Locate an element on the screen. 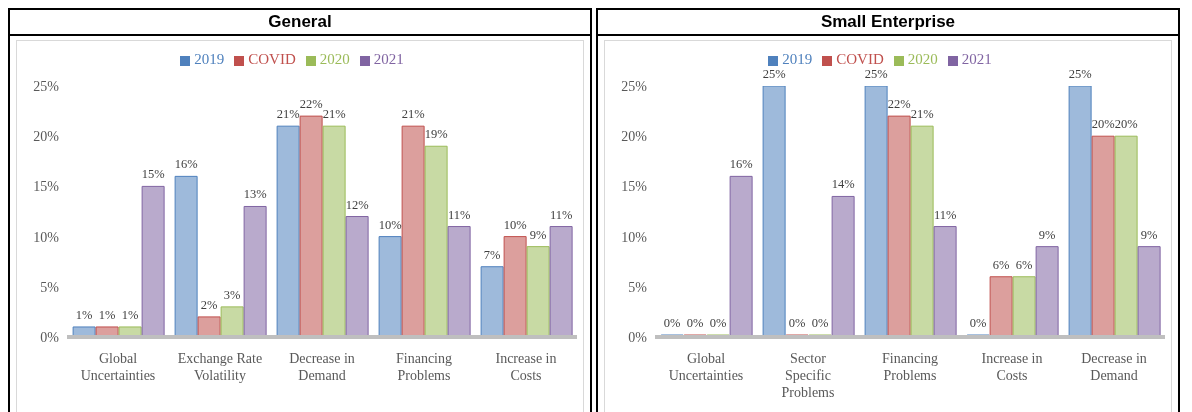  data-label: 15% is located at coordinates (153, 174).